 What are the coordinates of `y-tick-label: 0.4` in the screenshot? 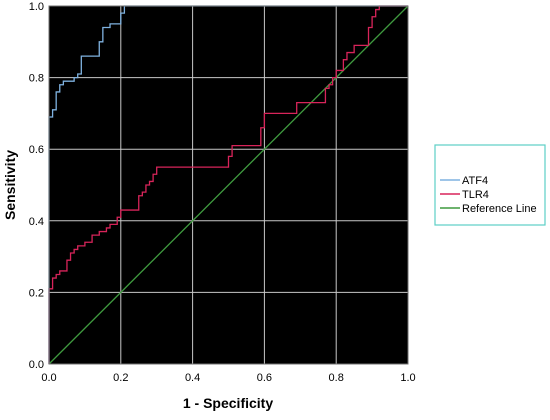 It's located at (36, 222).